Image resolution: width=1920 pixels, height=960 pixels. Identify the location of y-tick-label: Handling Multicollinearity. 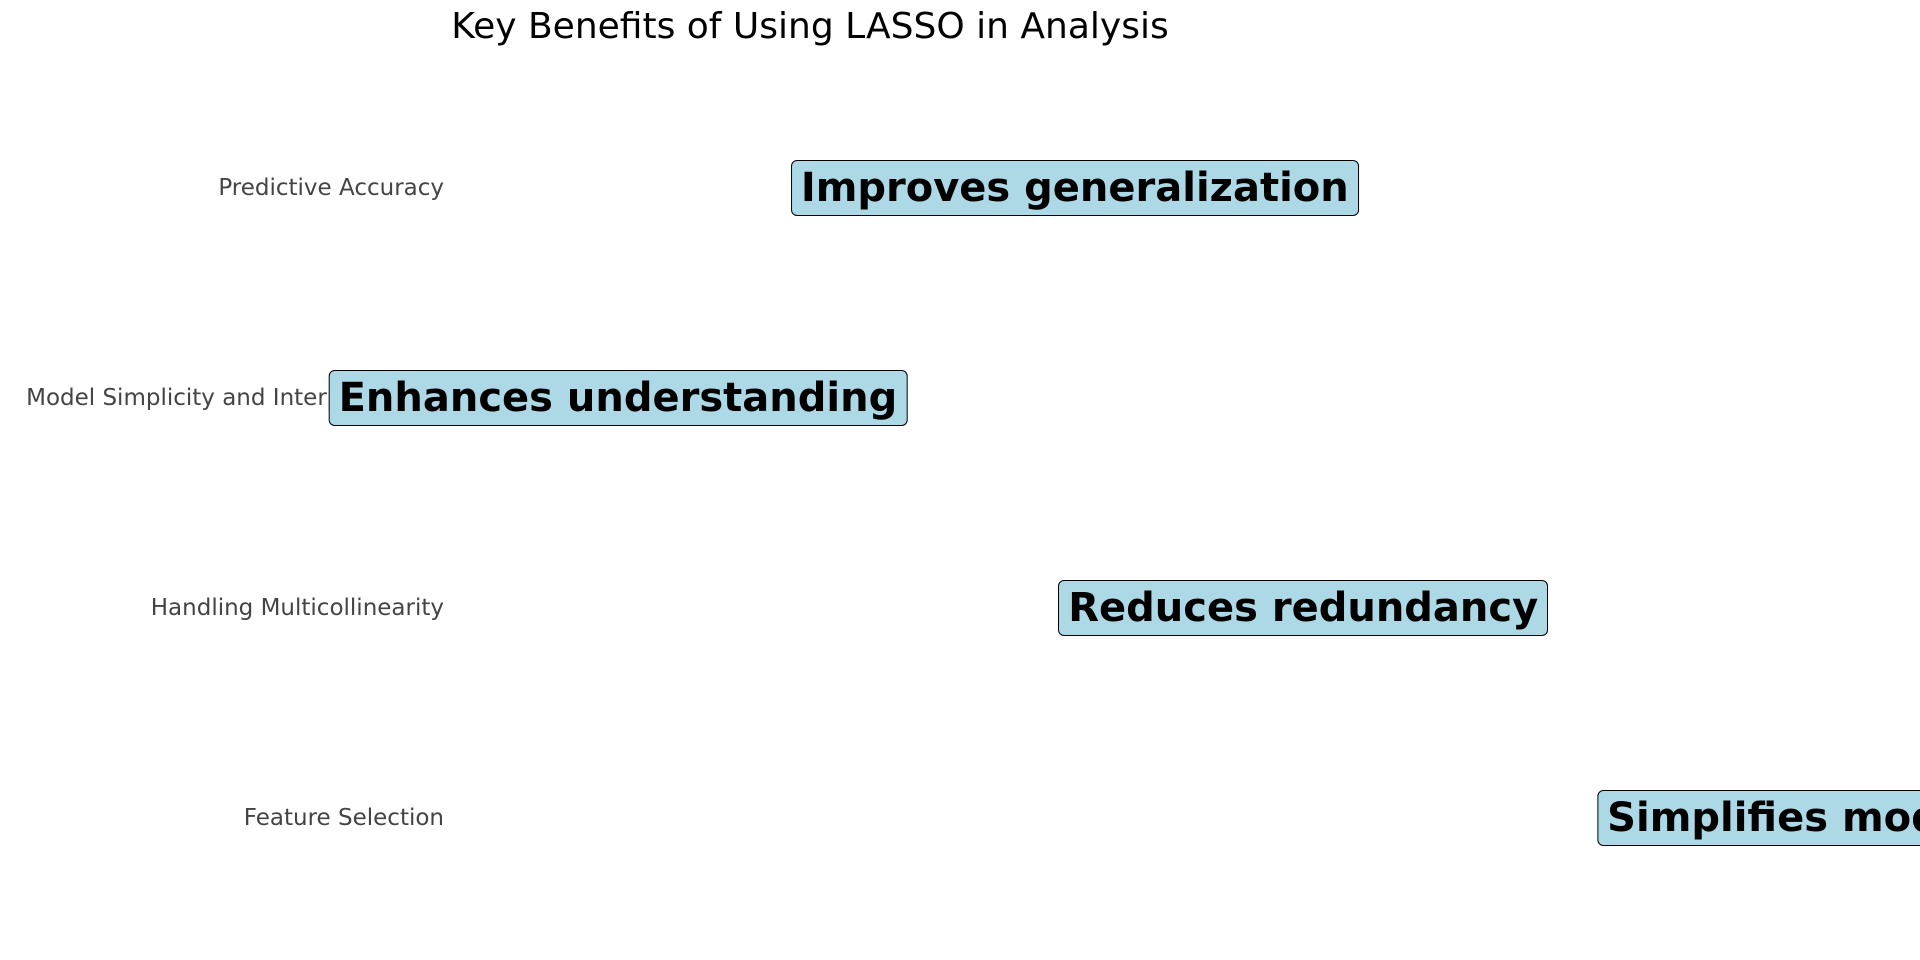
(297, 608).